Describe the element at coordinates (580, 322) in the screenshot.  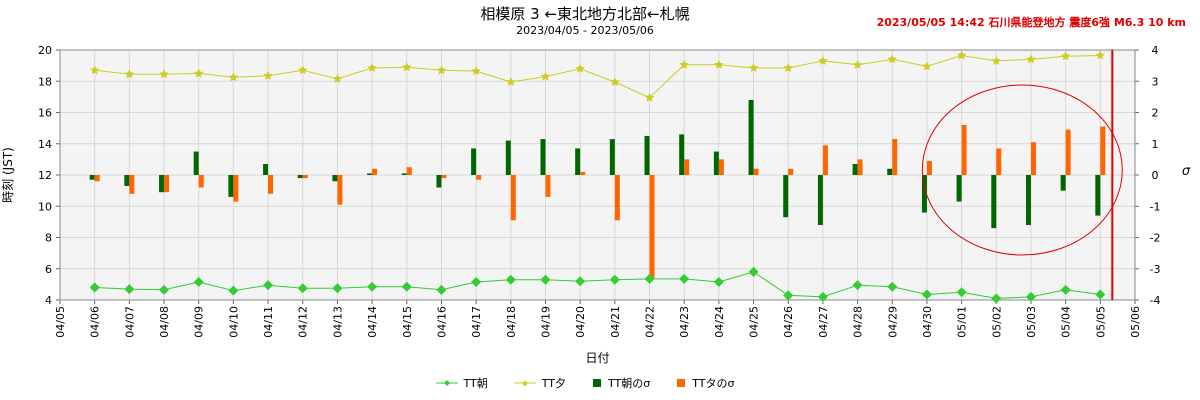
I see `x-tick-label: 04/20` at that location.